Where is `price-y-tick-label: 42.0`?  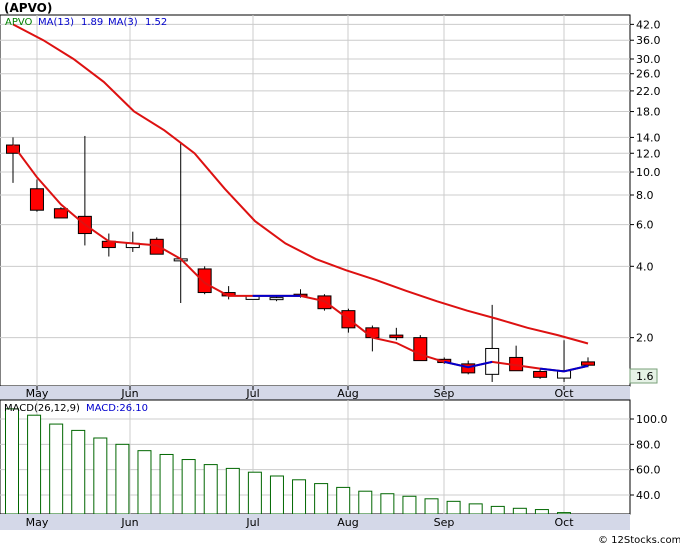
price-y-tick-label: 42.0 is located at coordinates (648, 24).